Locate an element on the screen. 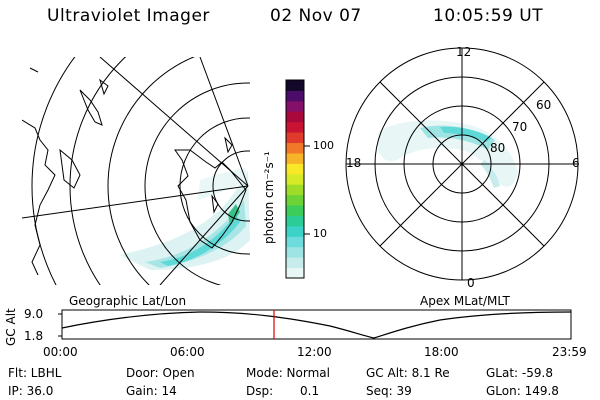  instrument-title: Ultraviolet Imager is located at coordinates (128, 16).